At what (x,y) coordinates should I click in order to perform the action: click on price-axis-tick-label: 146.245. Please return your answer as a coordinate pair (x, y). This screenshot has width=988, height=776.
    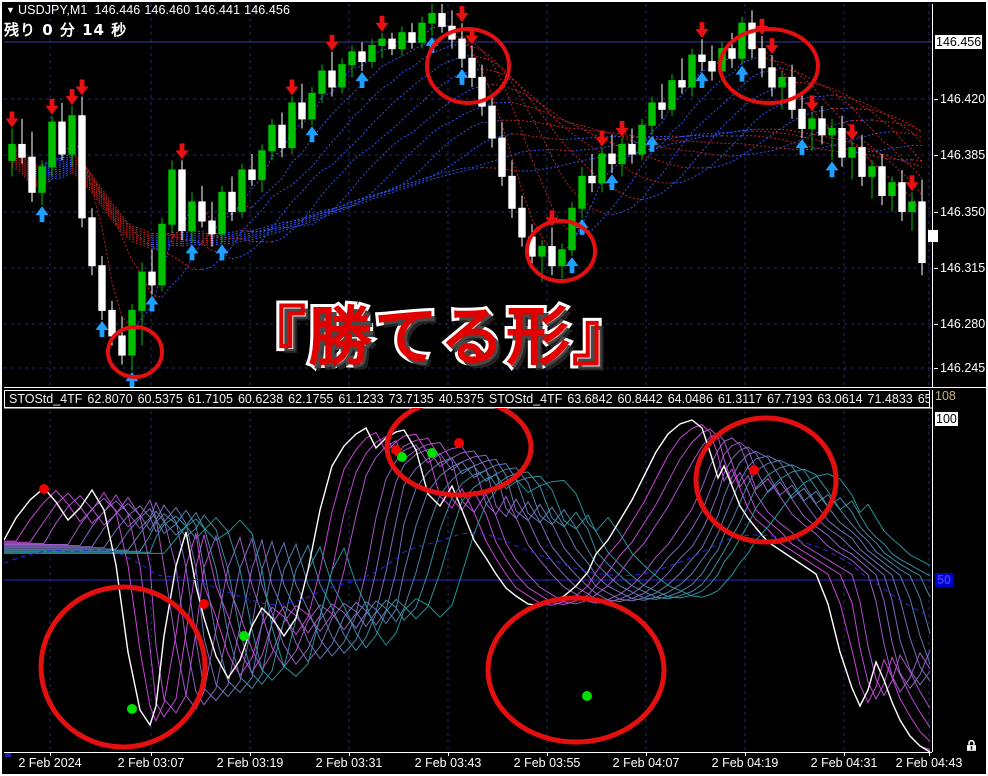
    Looking at the image, I should click on (963, 368).